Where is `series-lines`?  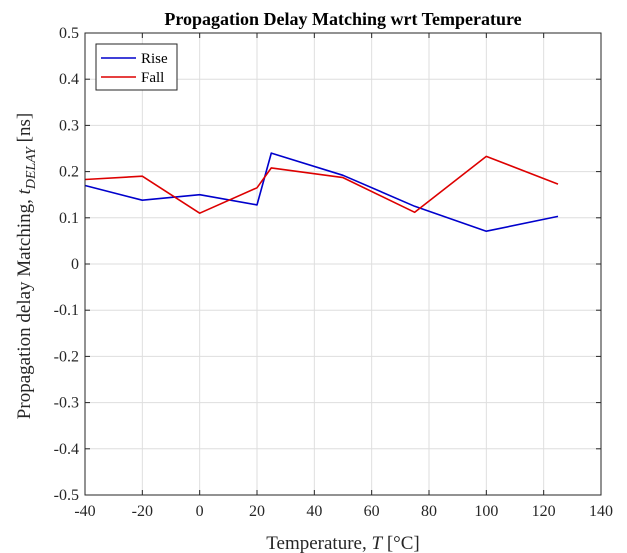 series-lines is located at coordinates (321, 192).